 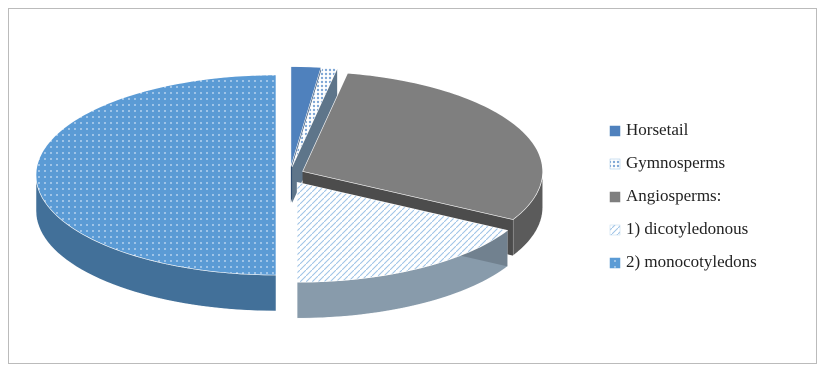 I want to click on legend-label: Horsetail, so click(x=657, y=129).